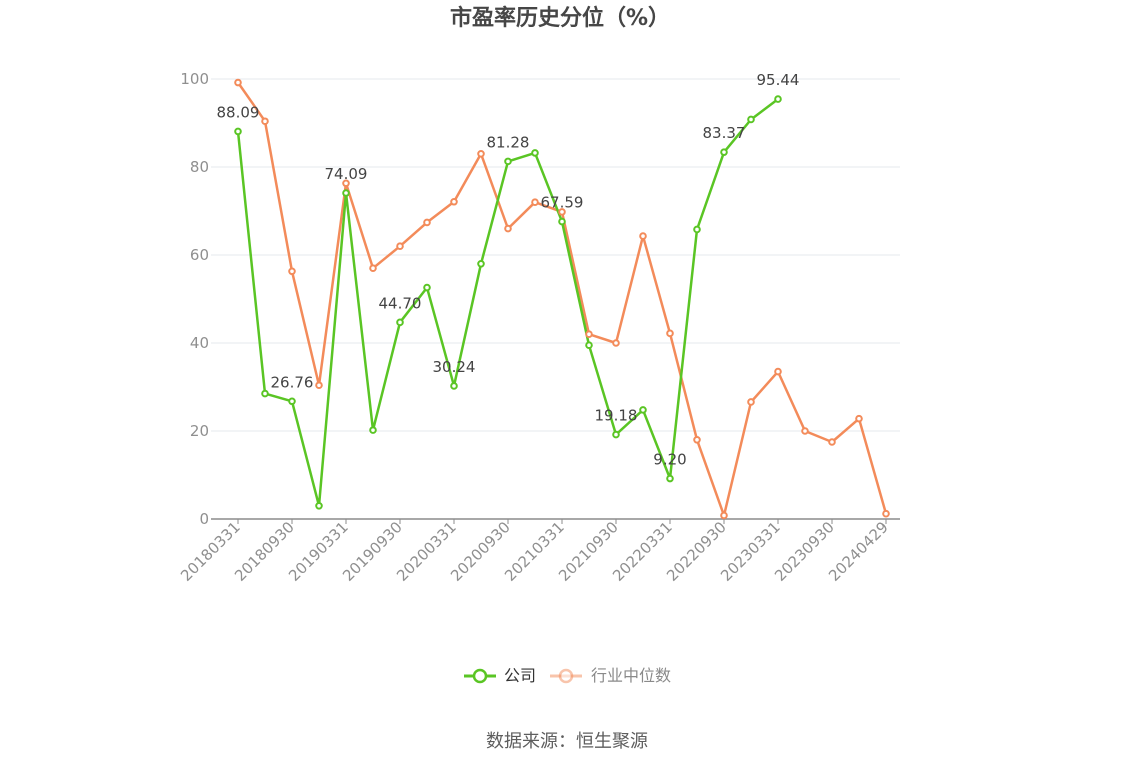 The height and width of the screenshot is (766, 1134). I want to click on y-tick-label: 60, so click(199, 255).